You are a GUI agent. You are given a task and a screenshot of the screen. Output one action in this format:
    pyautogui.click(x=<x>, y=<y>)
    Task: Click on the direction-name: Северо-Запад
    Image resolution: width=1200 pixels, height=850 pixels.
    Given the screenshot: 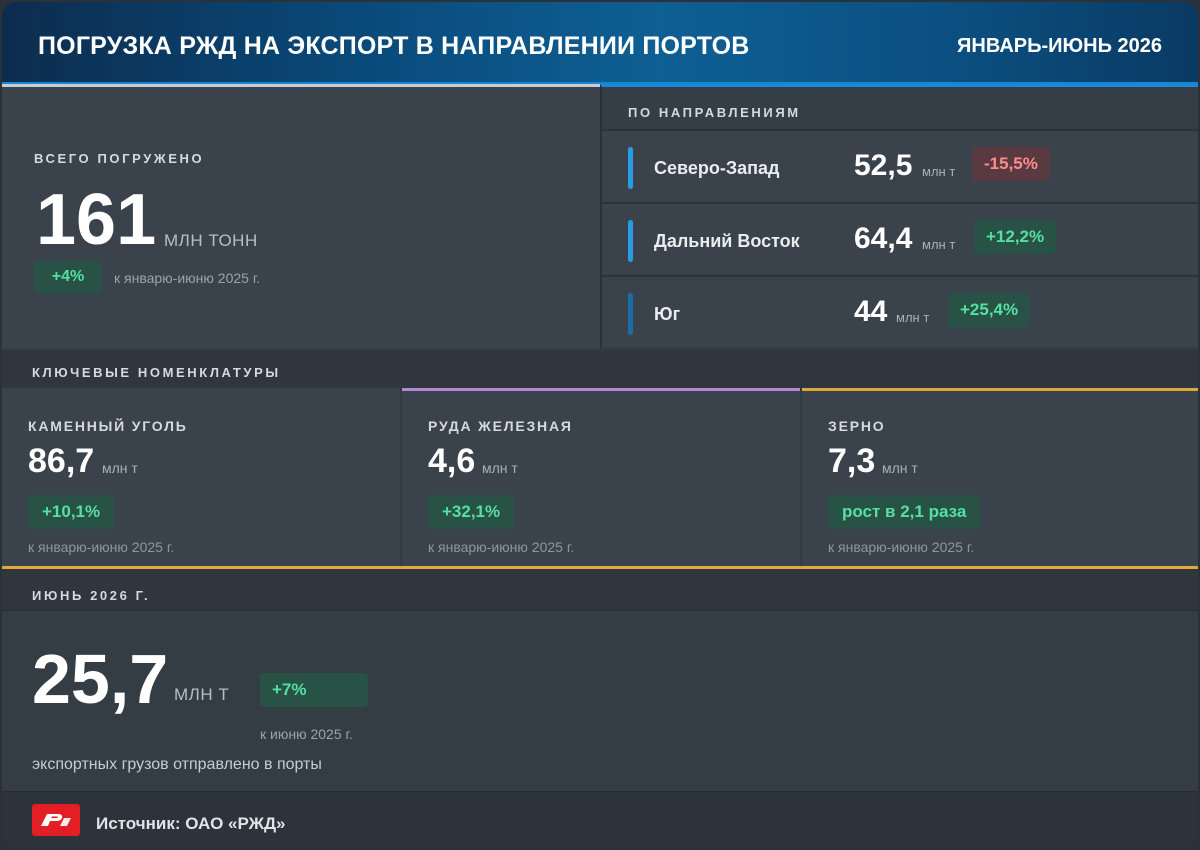 What is the action you would take?
    pyautogui.click(x=717, y=168)
    